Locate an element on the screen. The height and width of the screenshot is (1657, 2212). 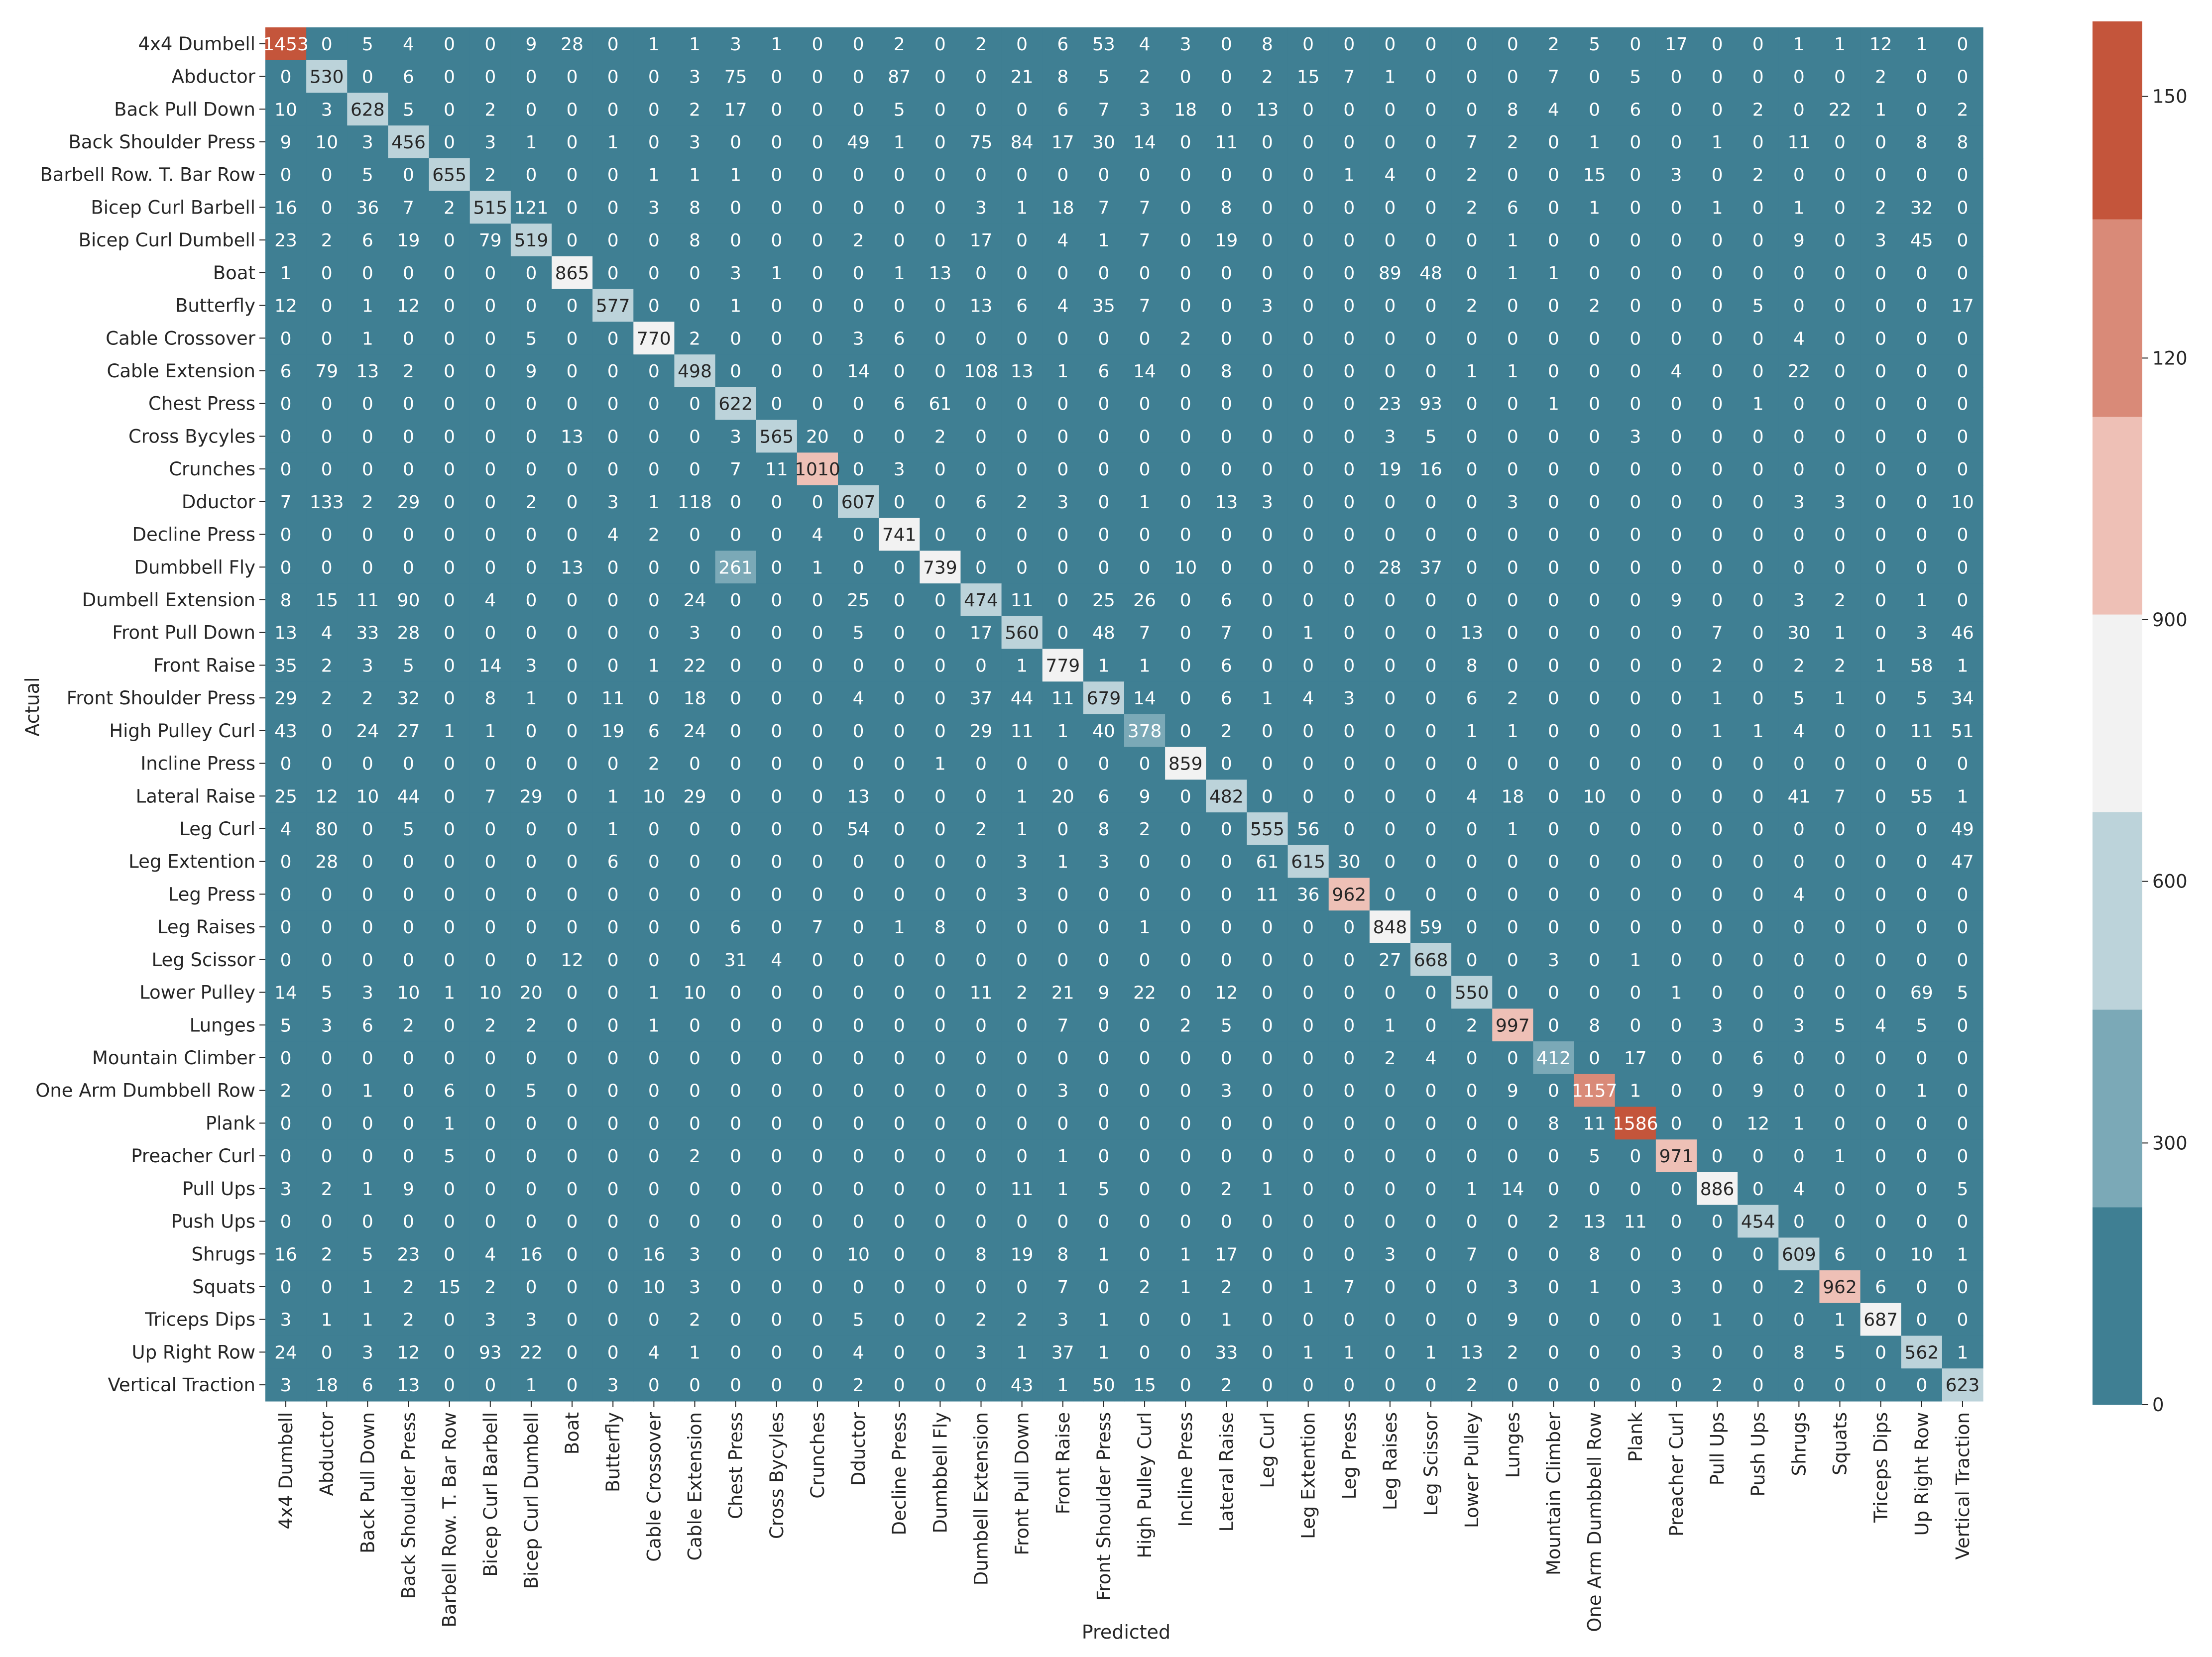
cell-value-label: 24 is located at coordinates (285, 1352).